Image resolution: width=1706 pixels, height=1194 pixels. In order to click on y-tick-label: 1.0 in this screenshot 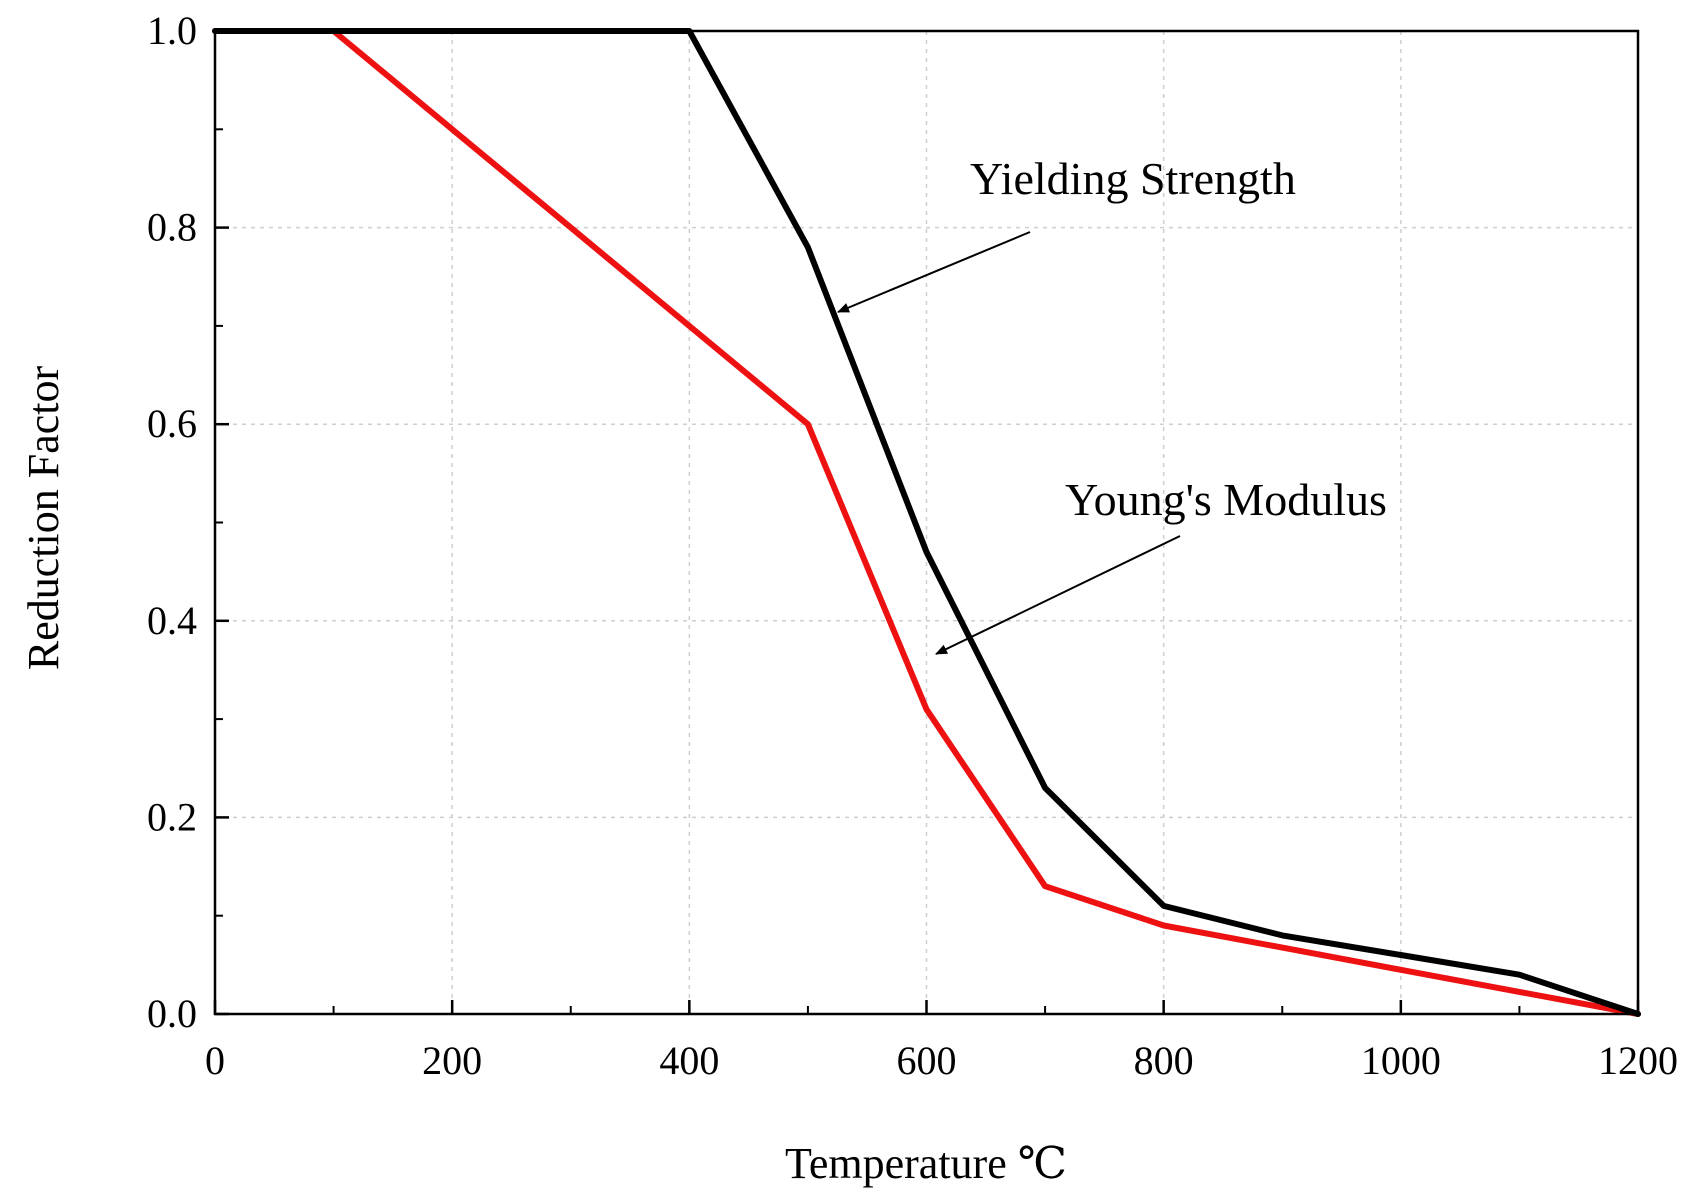, I will do `click(172, 30)`.